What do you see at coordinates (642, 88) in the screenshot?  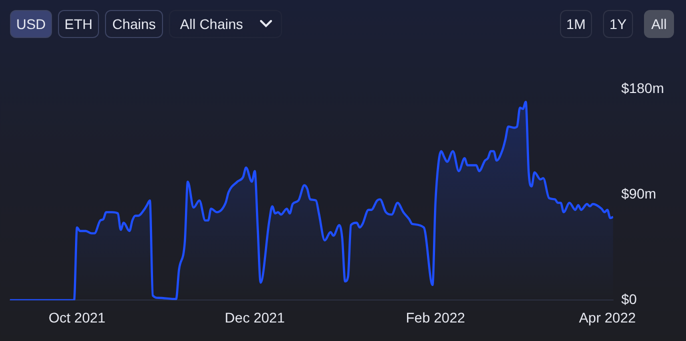 I see `y-tick-label: $180m` at bounding box center [642, 88].